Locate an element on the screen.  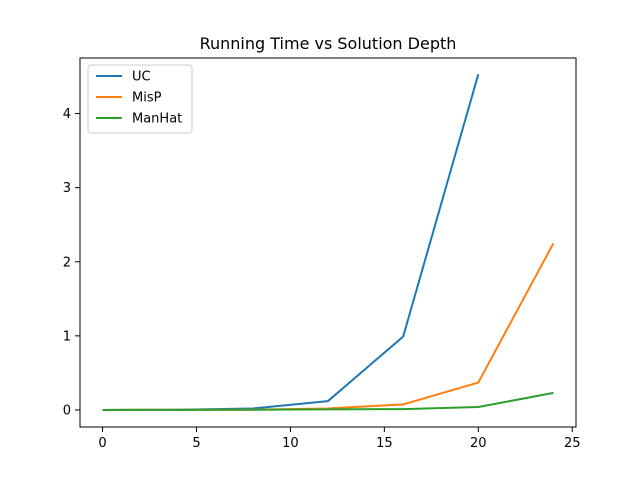
x-tick-label: 25 is located at coordinates (572, 443).